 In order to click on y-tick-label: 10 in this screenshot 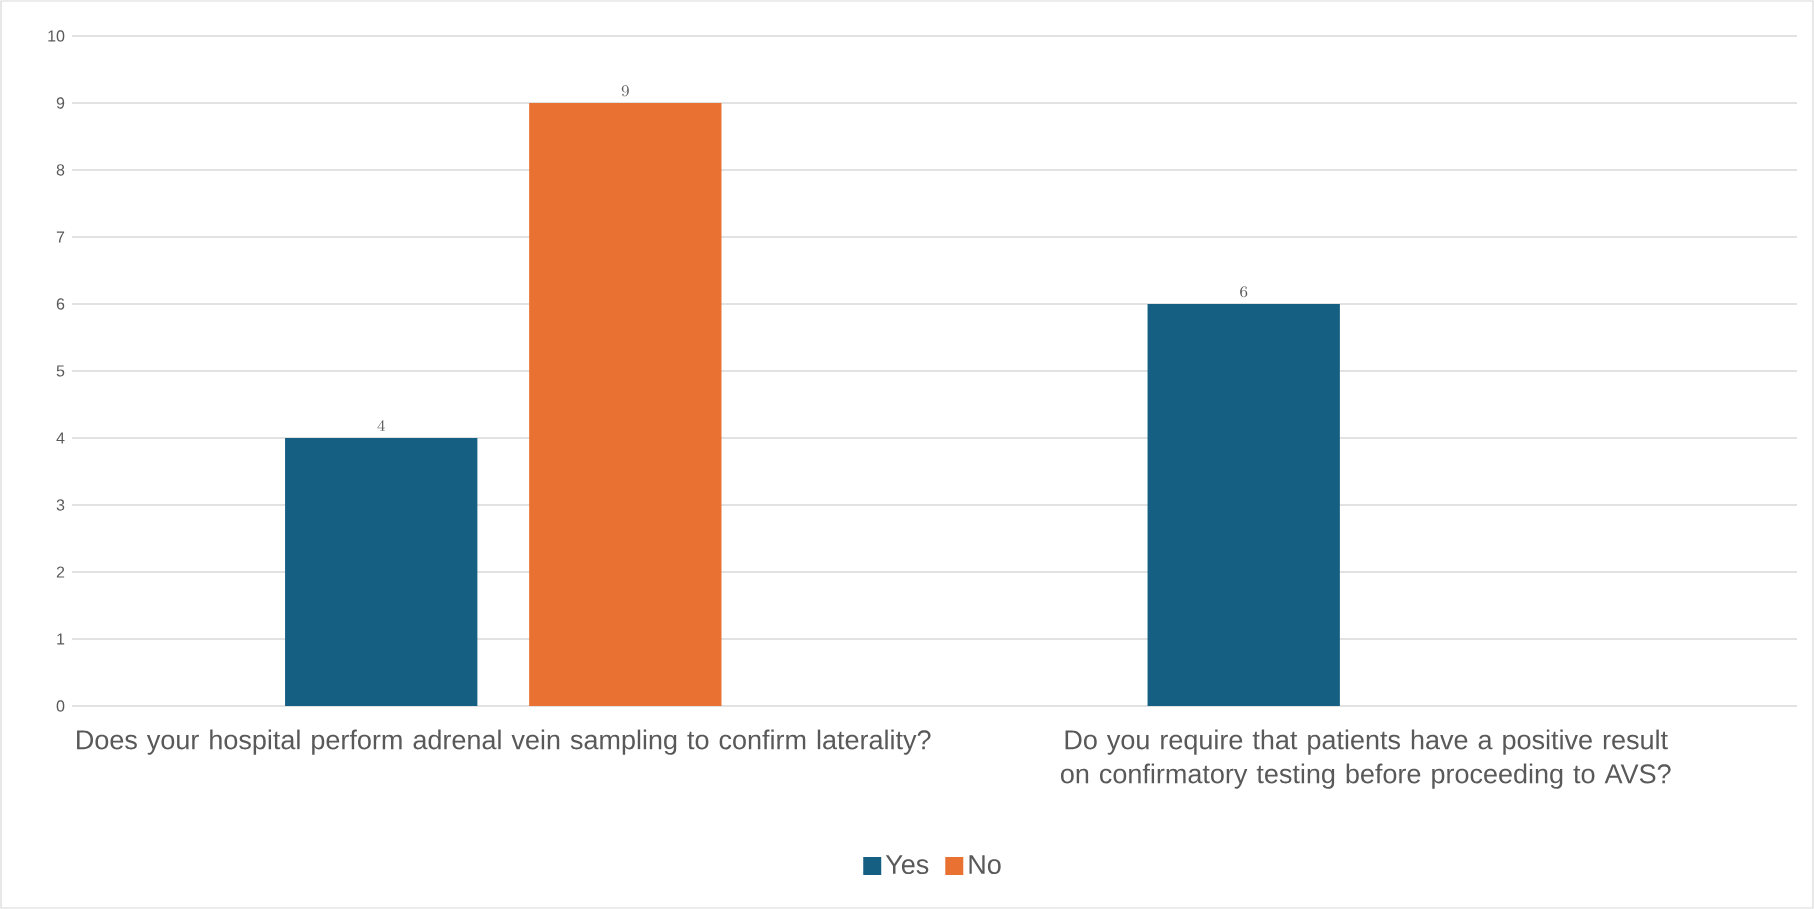, I will do `click(56, 36)`.